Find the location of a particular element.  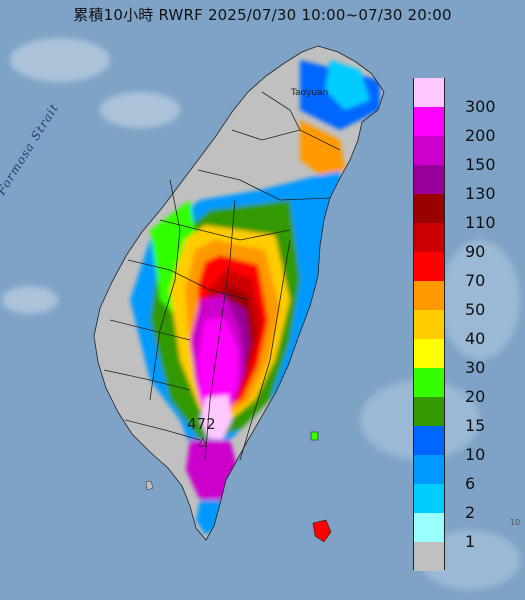

legend-label: 90 is located at coordinates (475, 251).